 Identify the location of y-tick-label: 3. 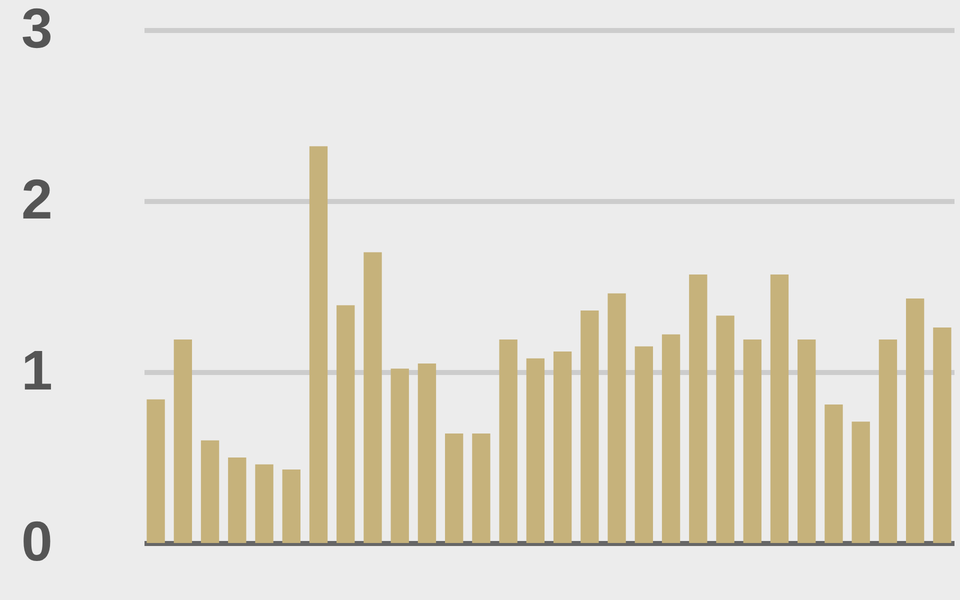
(36, 30).